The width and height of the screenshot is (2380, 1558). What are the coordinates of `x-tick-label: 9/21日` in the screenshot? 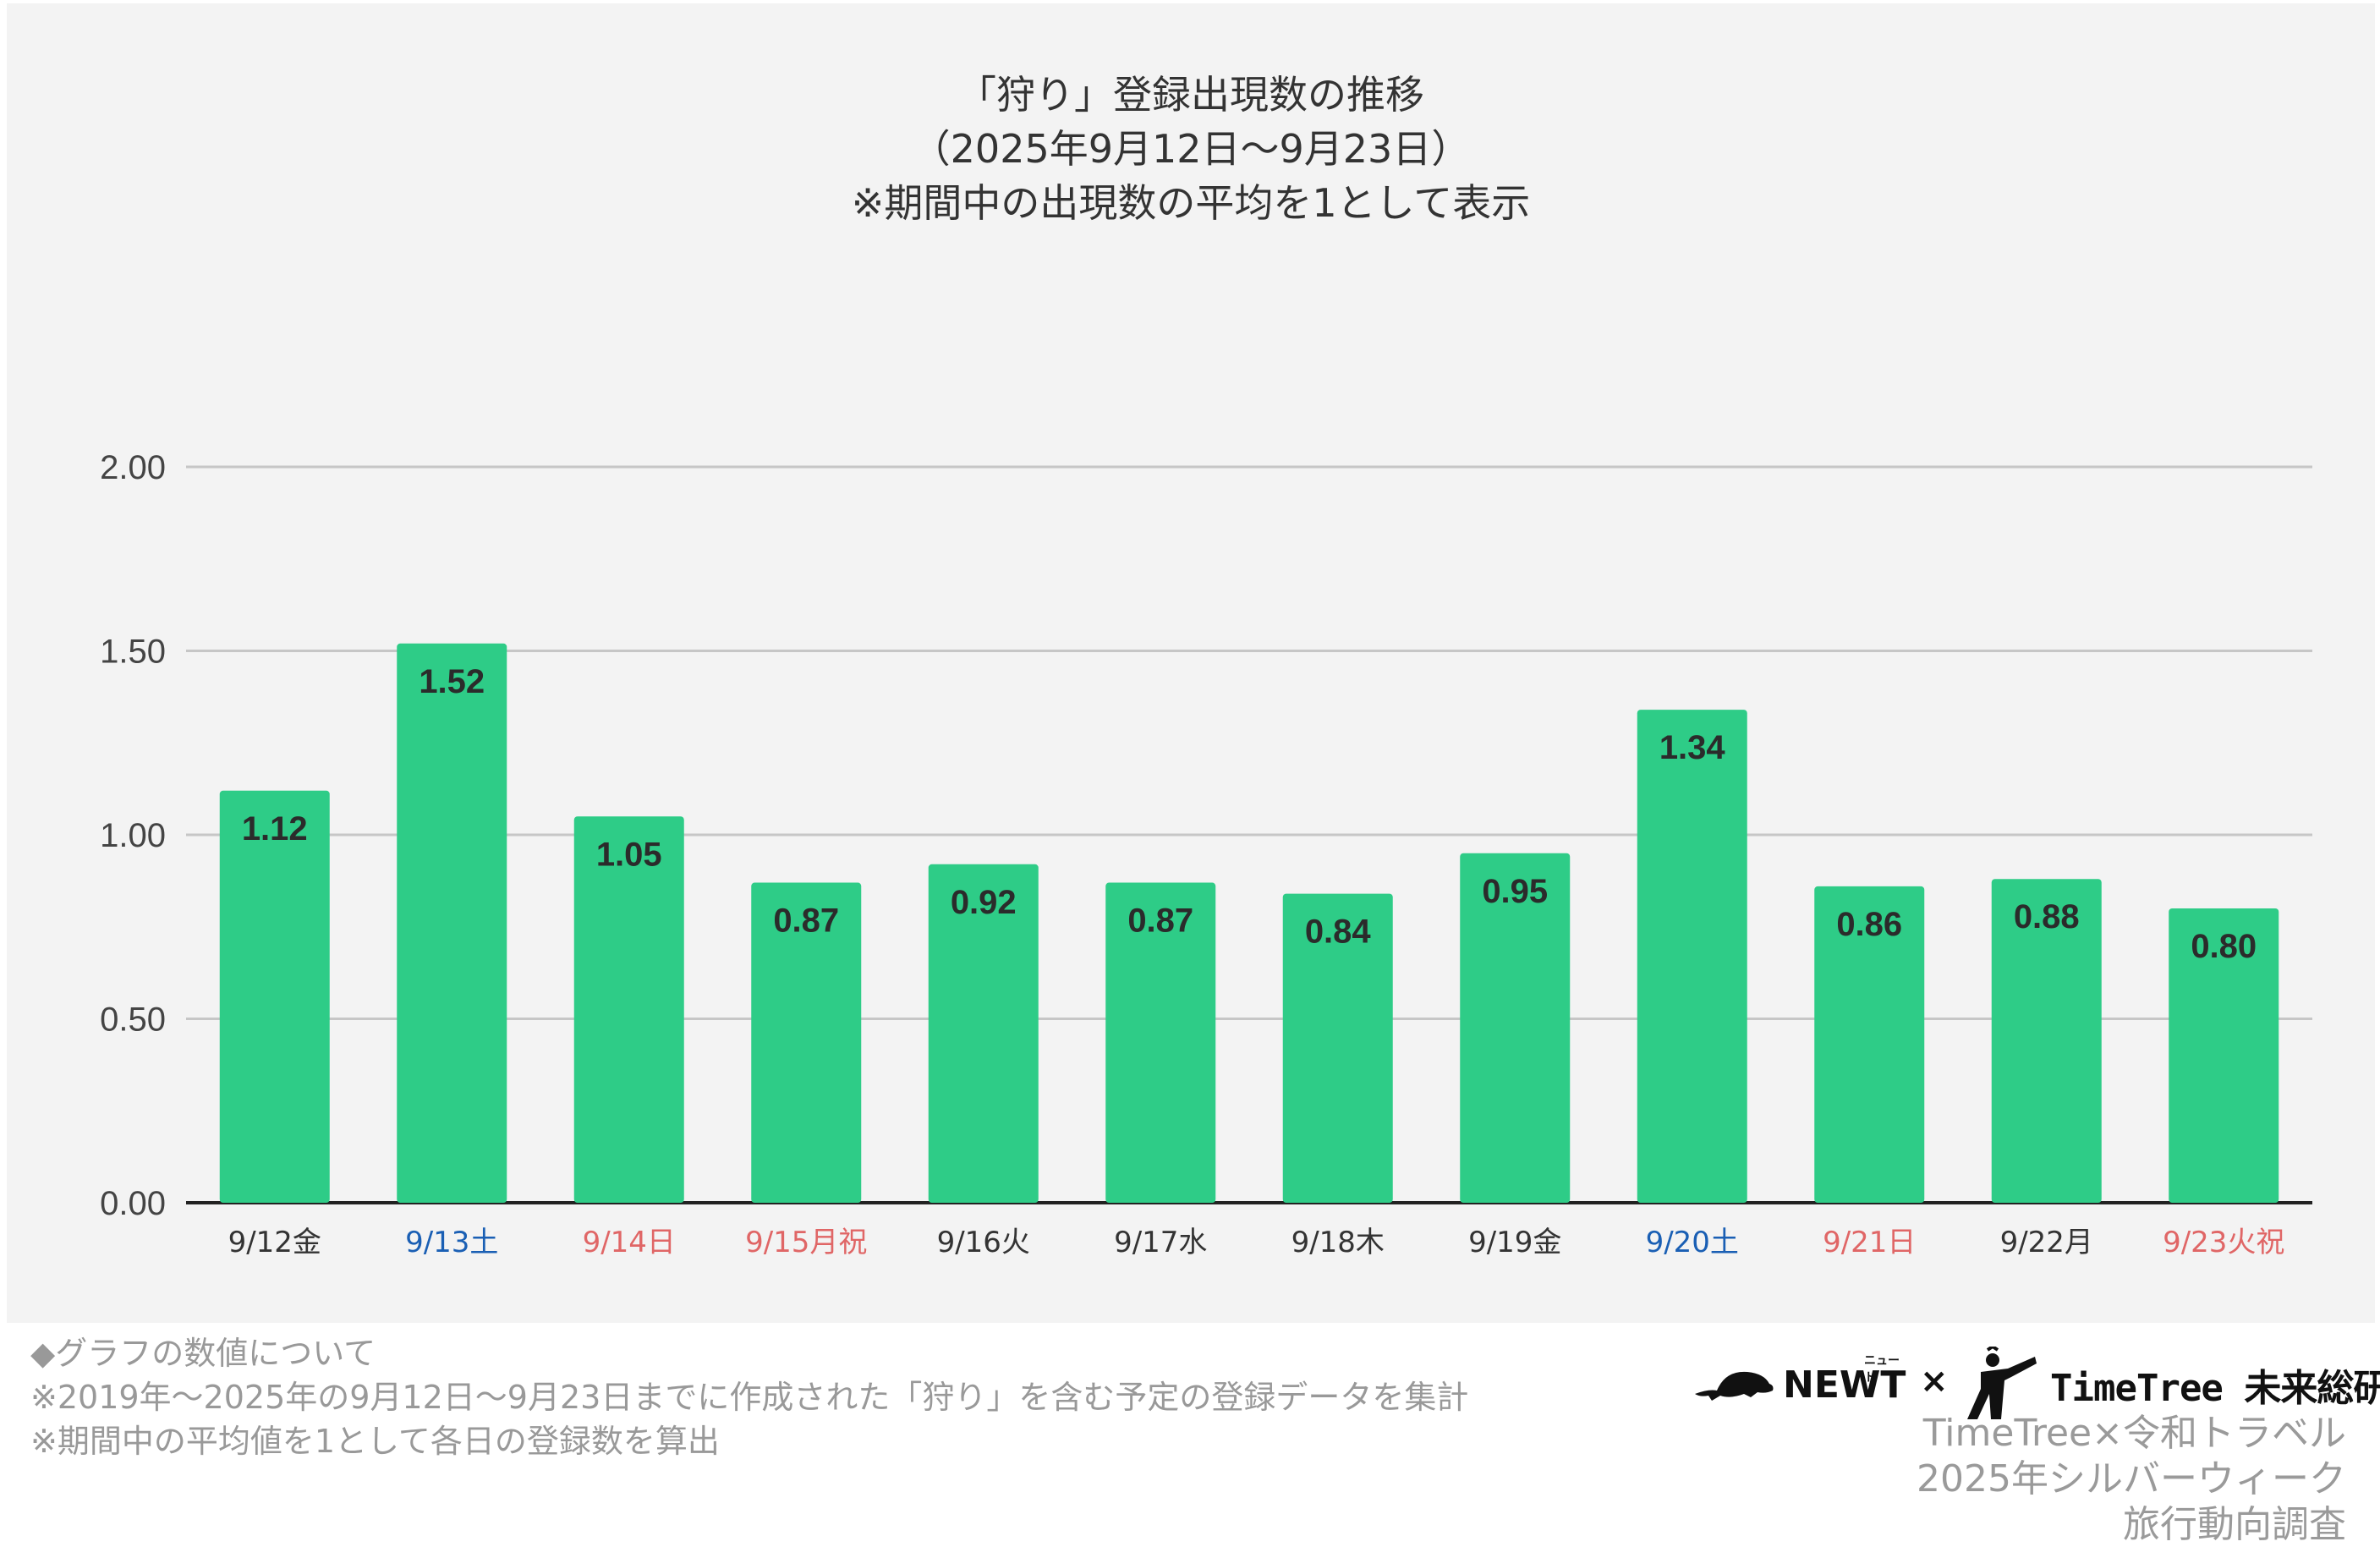 It's located at (1869, 1242).